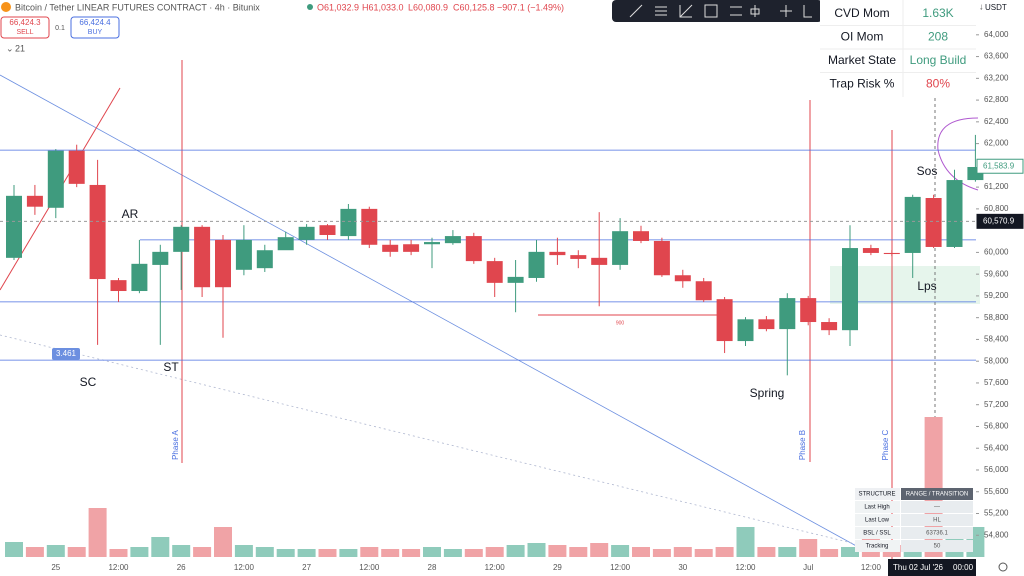 This screenshot has height=576, width=1024. I want to click on ohlc-open: O61,032.9, so click(338, 7).